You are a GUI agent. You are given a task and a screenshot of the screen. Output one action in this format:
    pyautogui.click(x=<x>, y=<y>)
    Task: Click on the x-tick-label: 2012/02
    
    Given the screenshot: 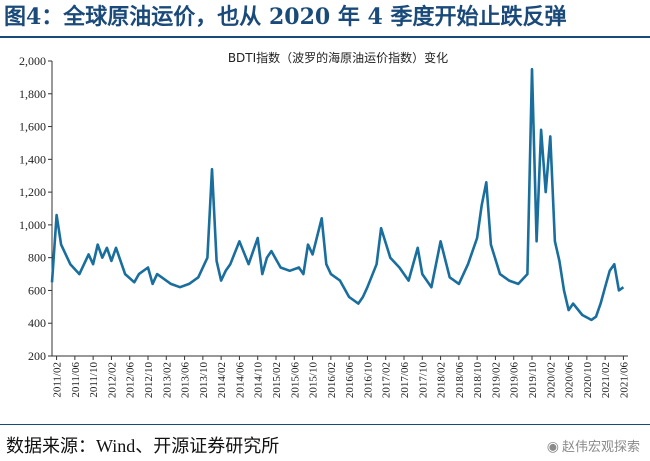 What is the action you would take?
    pyautogui.click(x=112, y=380)
    